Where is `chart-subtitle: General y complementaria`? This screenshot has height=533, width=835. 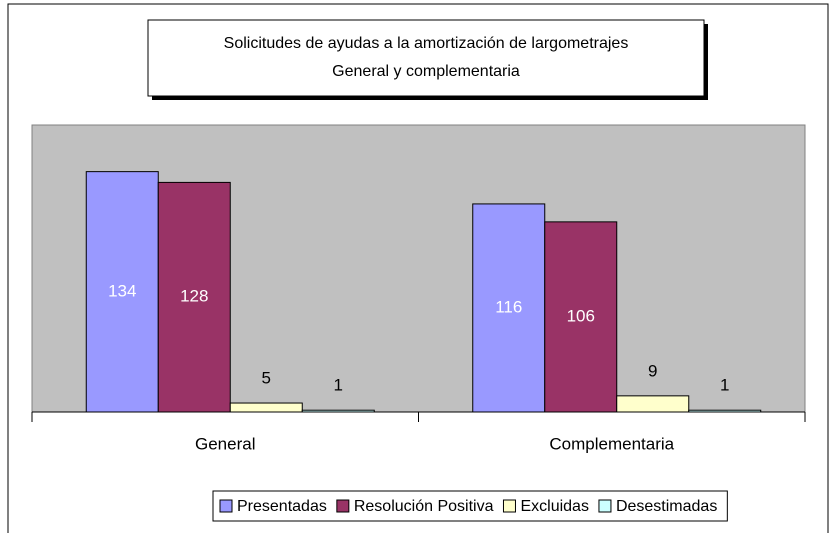 chart-subtitle: General y complementaria is located at coordinates (426, 71).